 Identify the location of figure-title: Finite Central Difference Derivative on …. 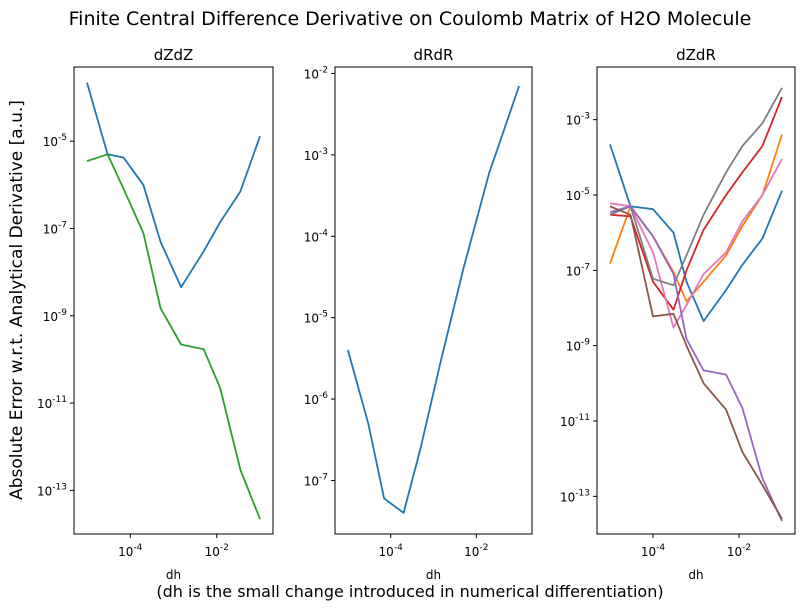
(410, 19).